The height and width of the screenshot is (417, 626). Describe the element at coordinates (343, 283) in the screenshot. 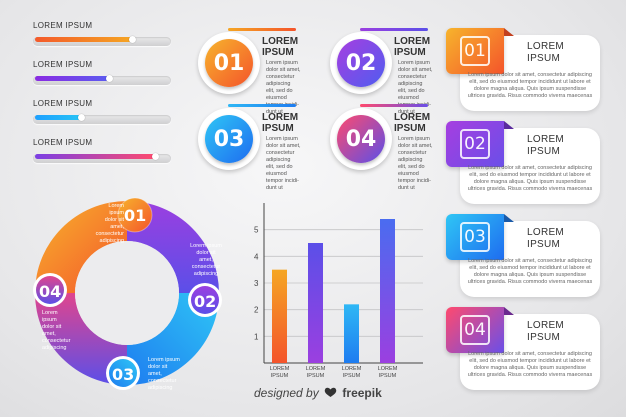

I see `chart-grid` at that location.